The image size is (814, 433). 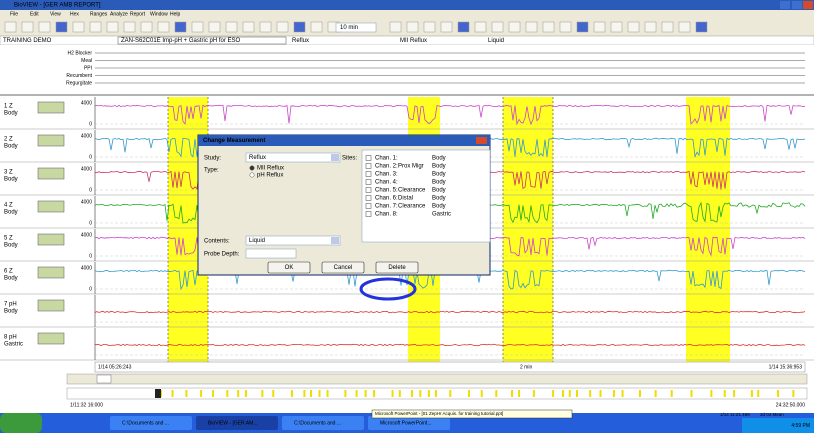 I want to click on axis-bottom: 0, so click(x=90, y=190).